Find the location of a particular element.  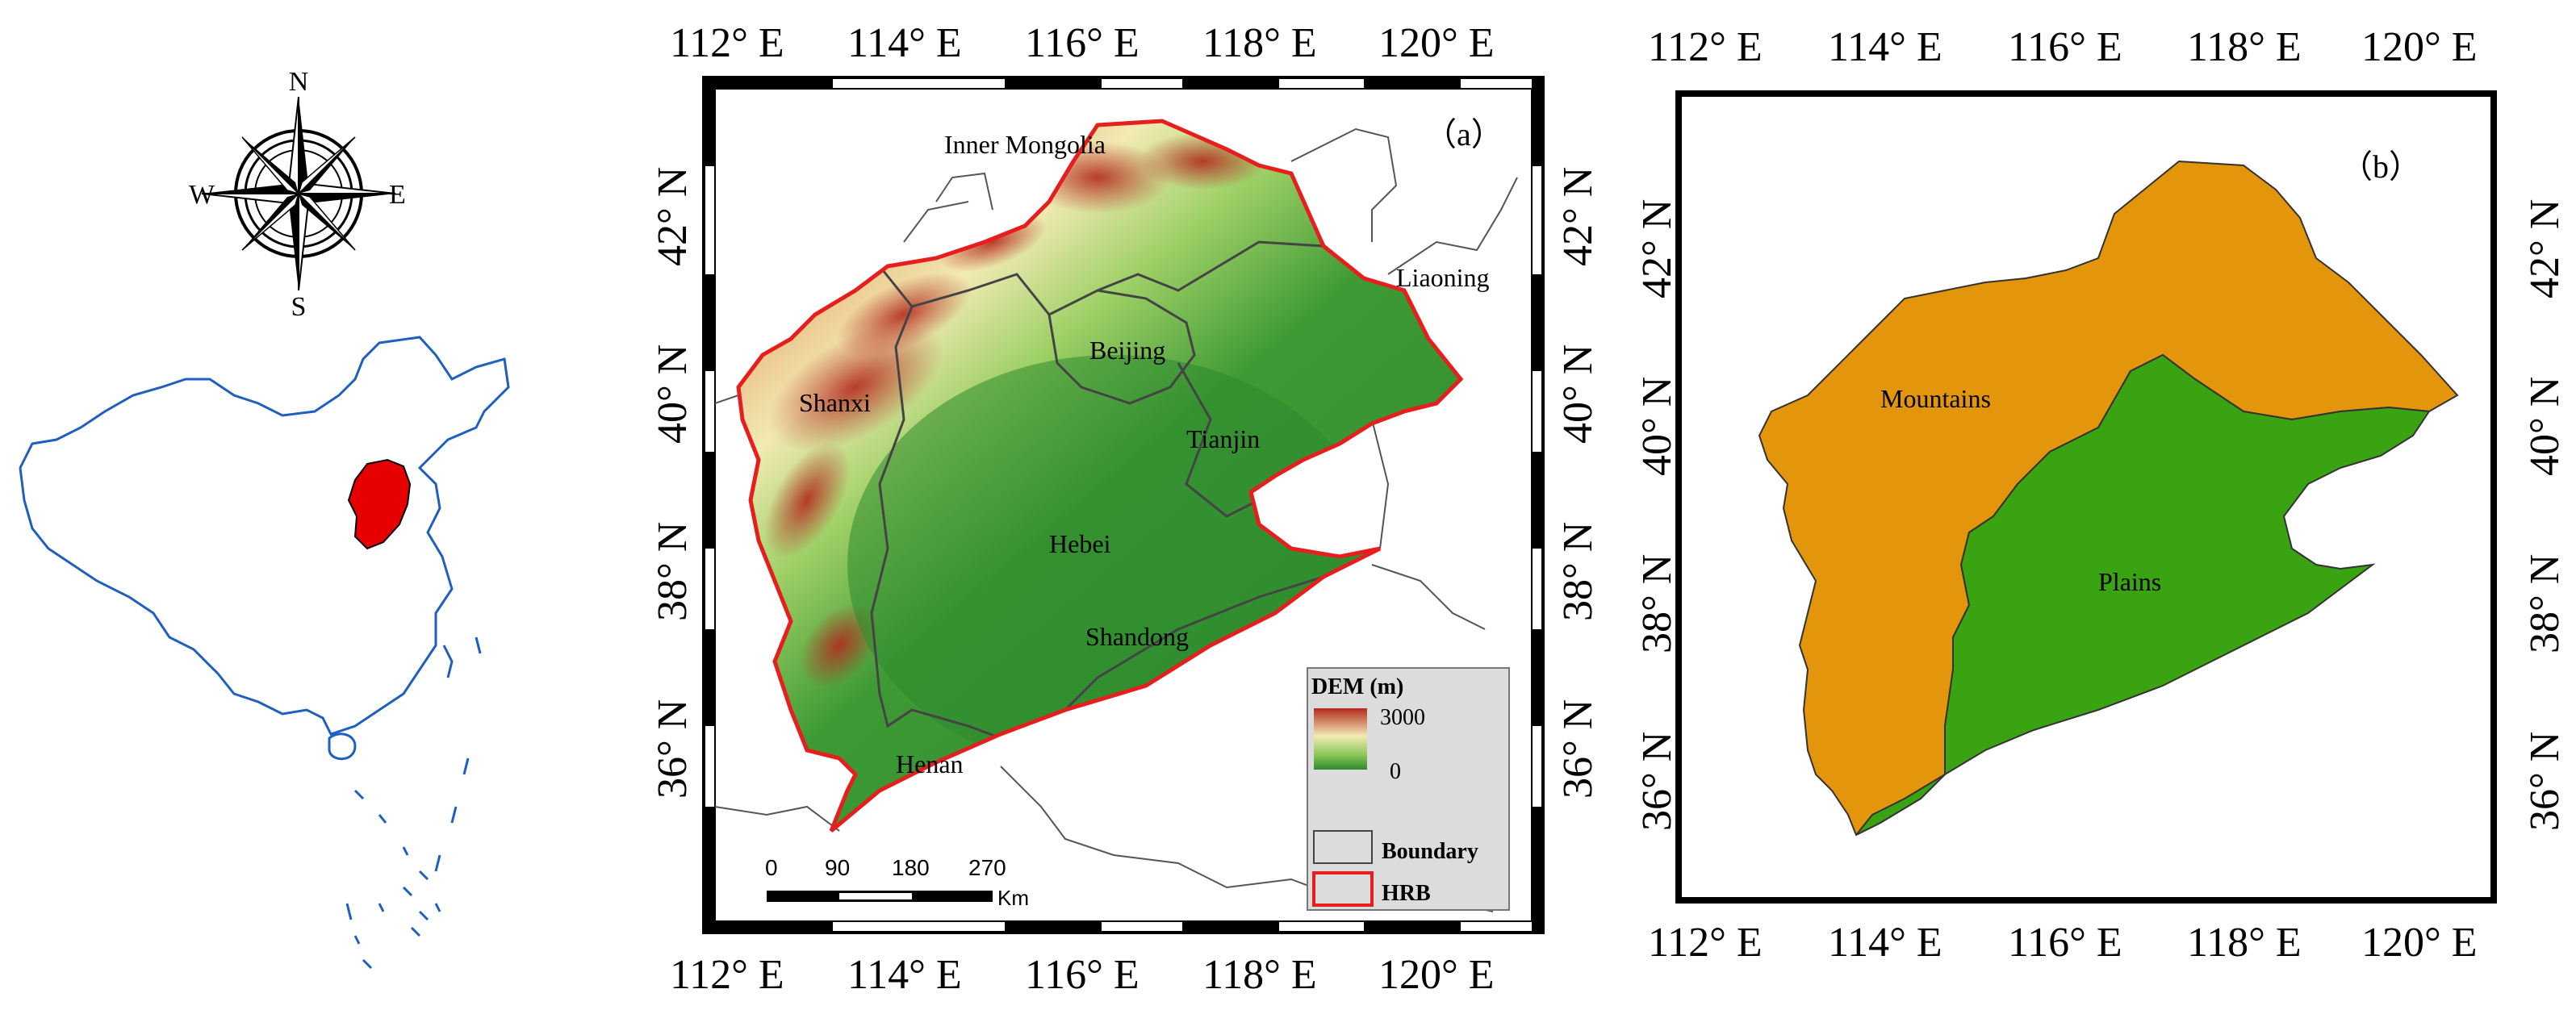

compass-rose: N S E W is located at coordinates (297, 194).